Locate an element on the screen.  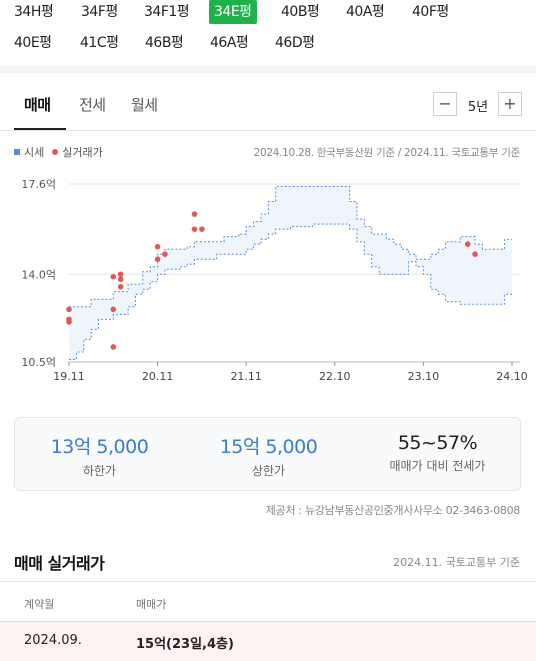
header-sale-price: 매매가 is located at coordinates (151, 604).